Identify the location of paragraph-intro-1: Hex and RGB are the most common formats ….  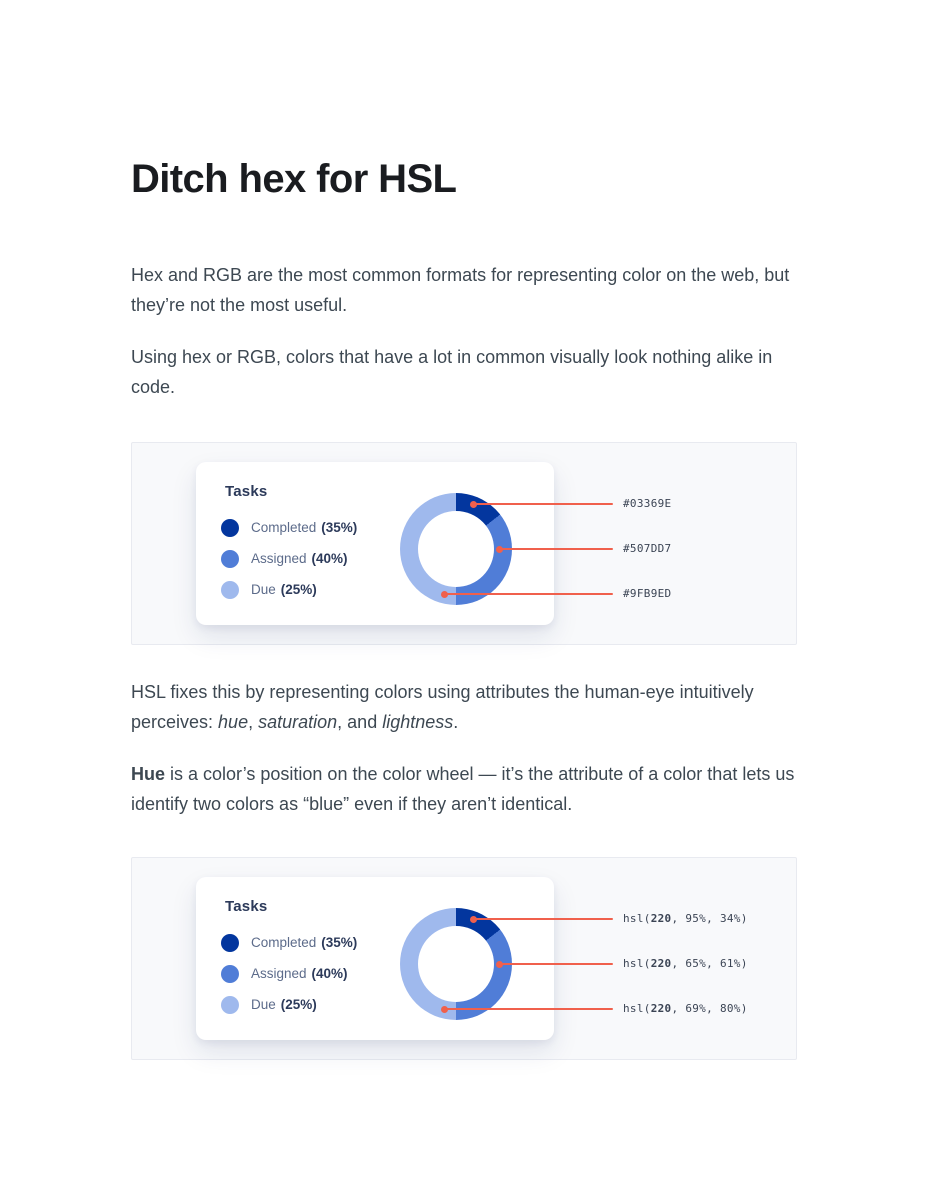
(460, 290).